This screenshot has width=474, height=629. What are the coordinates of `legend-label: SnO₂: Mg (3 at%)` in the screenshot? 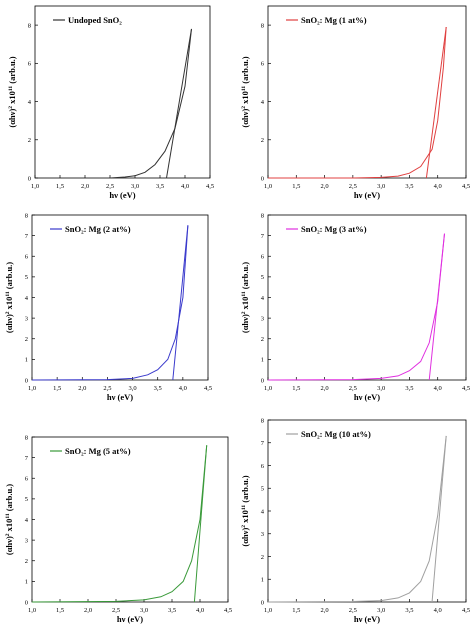 It's located at (334, 229).